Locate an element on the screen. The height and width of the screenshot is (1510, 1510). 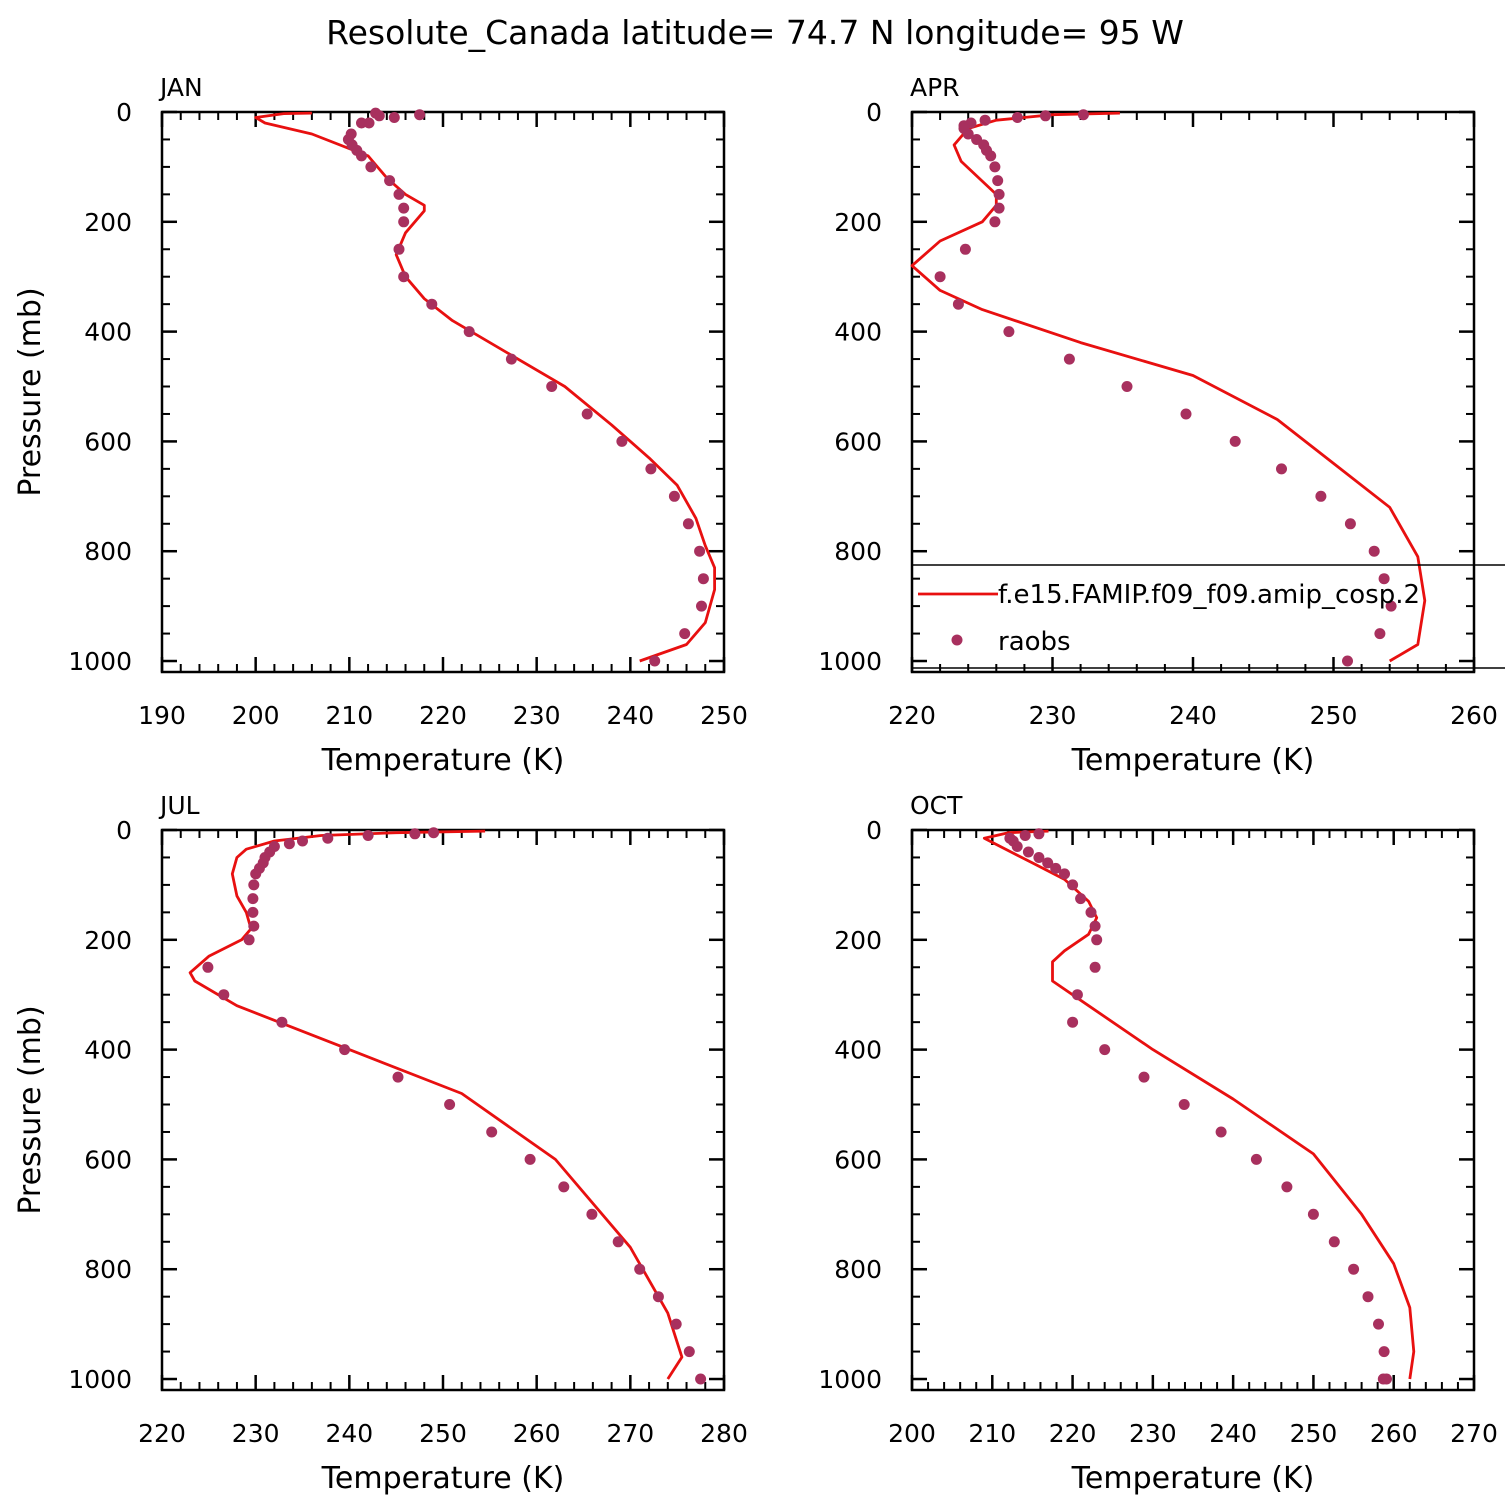
legend-model-label: f.e15.FAMIP.f09_f09.amip_cosp.2 is located at coordinates (1209, 595).